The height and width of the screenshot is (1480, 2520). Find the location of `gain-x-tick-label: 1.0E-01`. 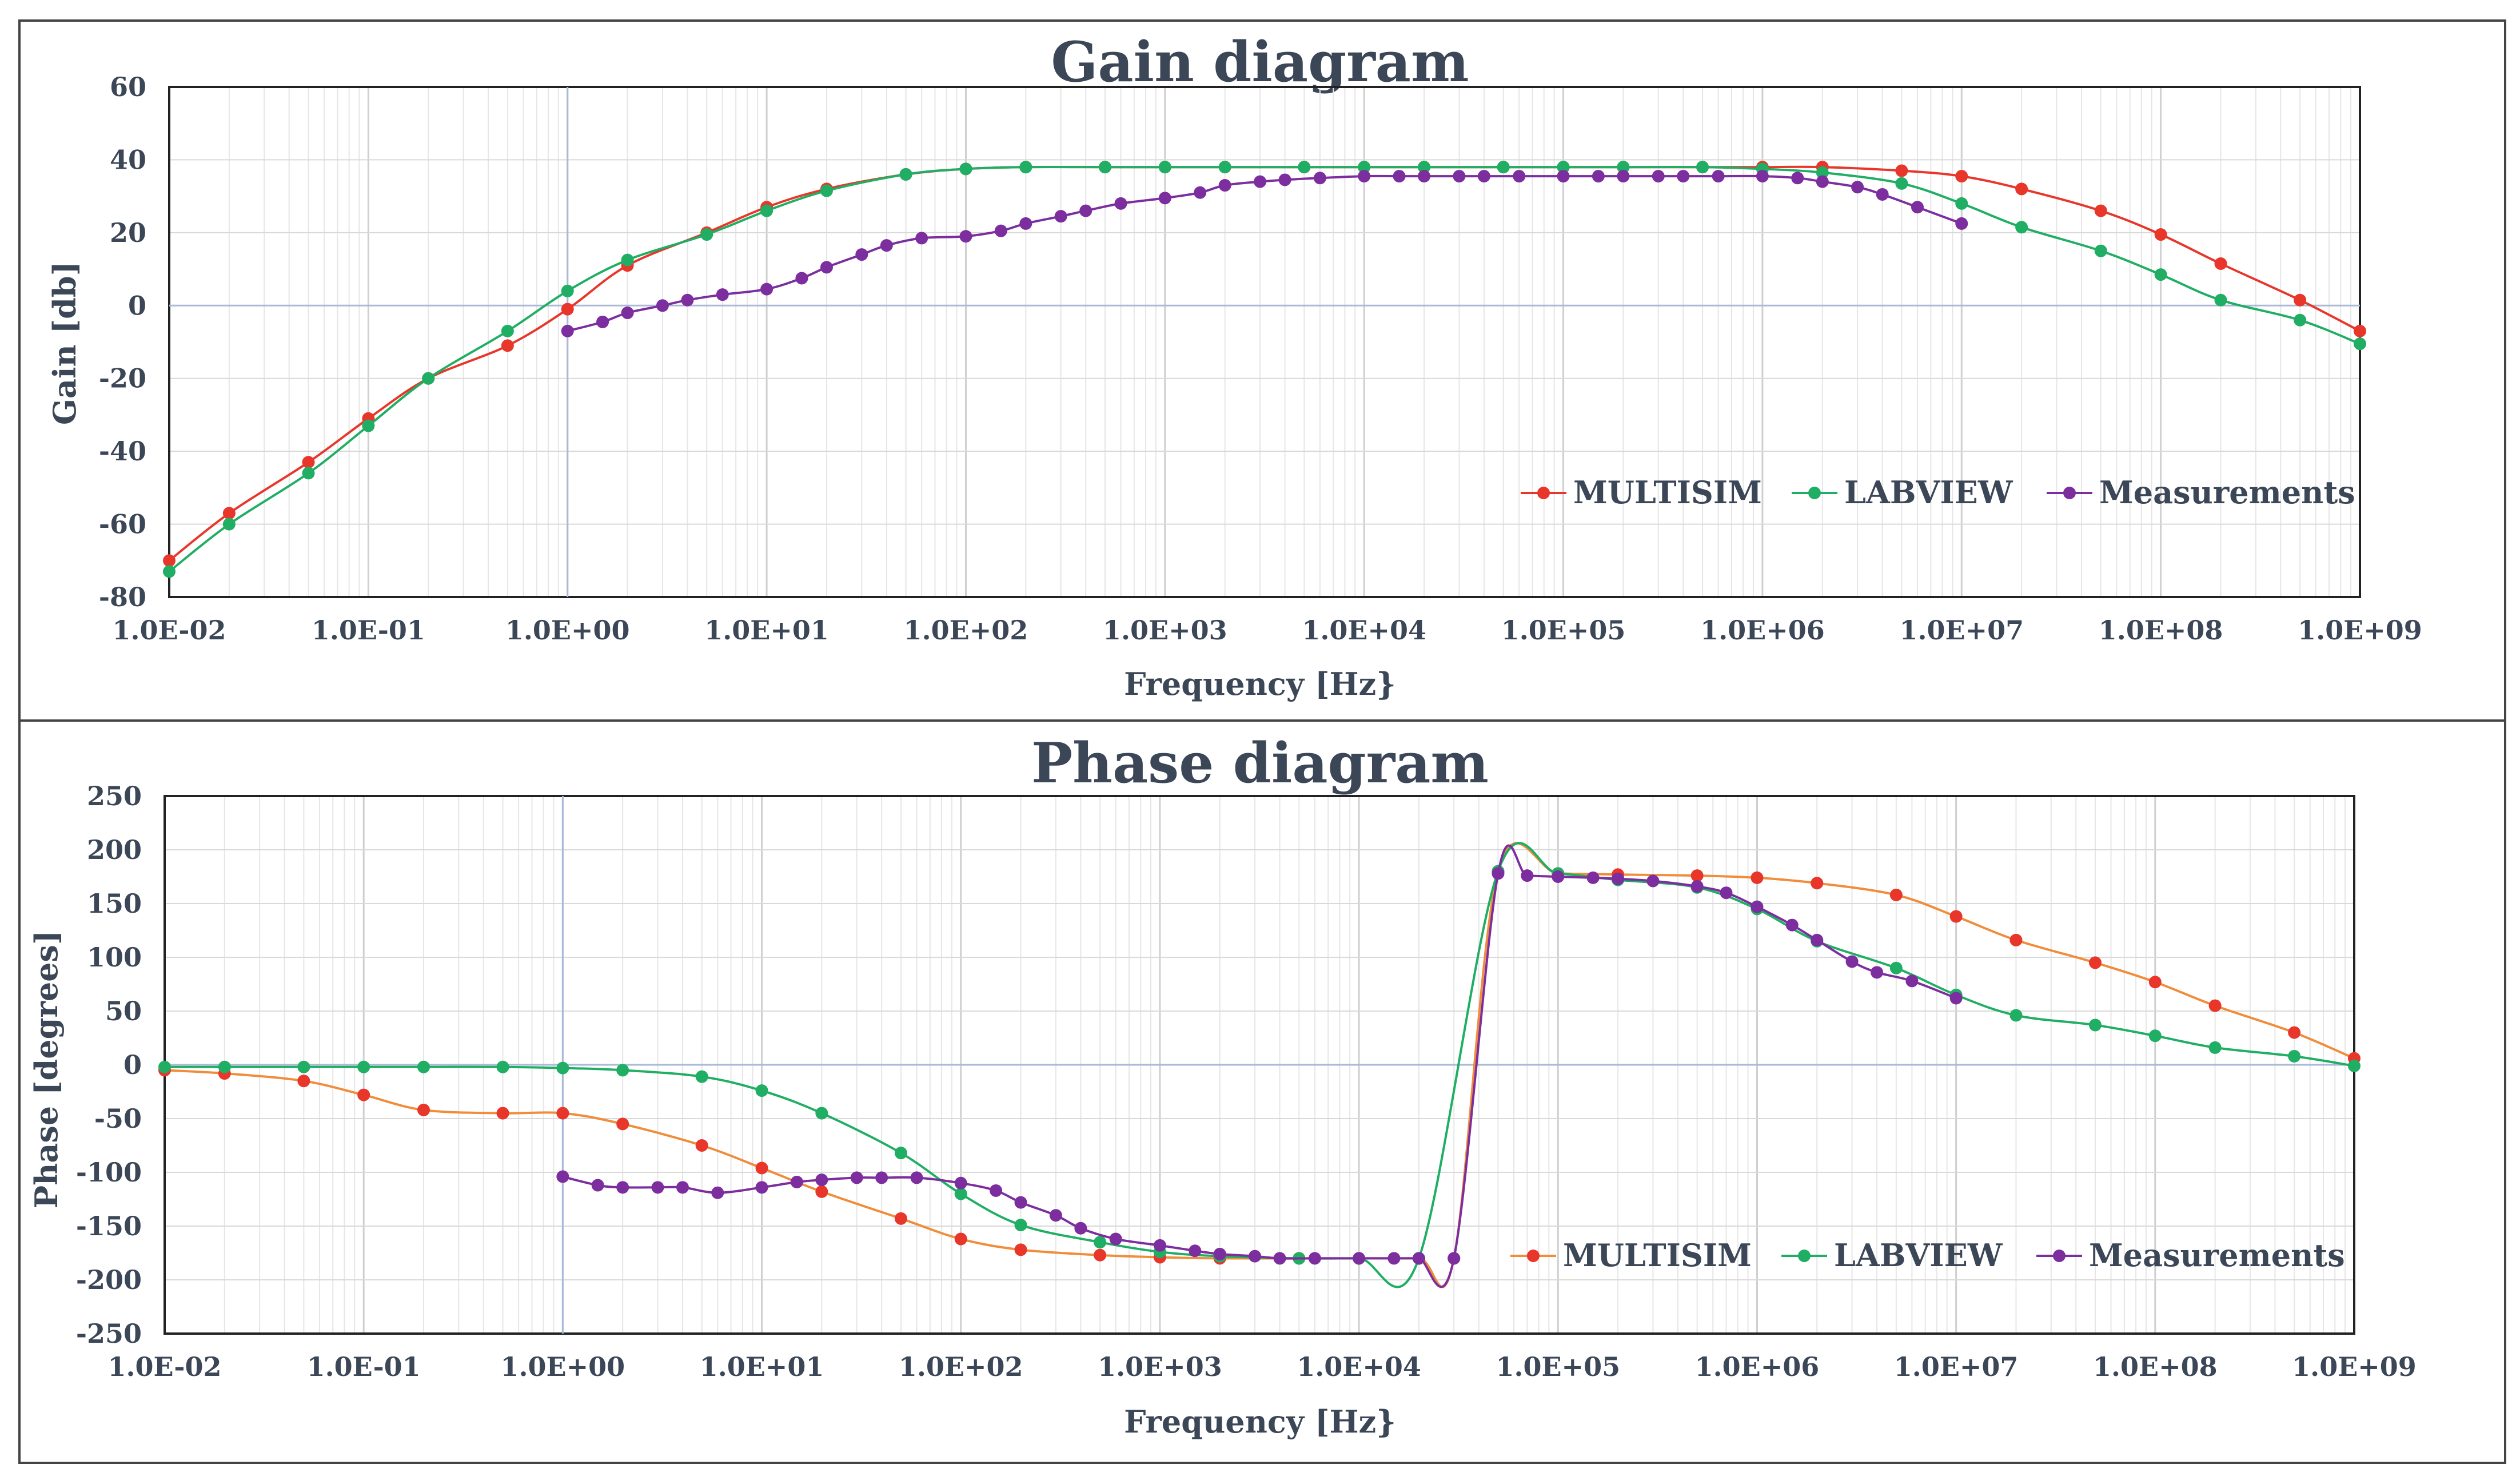

gain-x-tick-label: 1.0E-01 is located at coordinates (368, 630).